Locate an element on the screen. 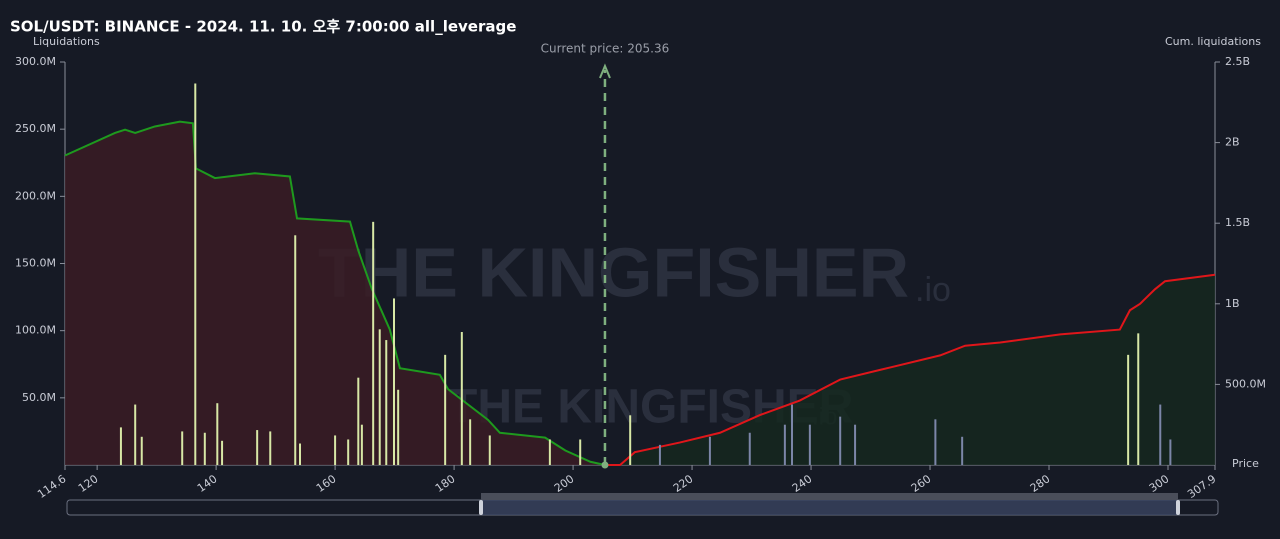 The image size is (1280, 539). x-axis-title: Price is located at coordinates (1245, 463).